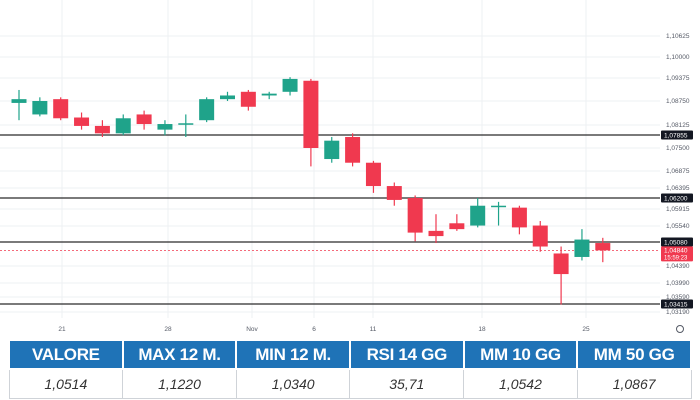  Describe the element at coordinates (678, 101) in the screenshot. I see `y-tick-label: 1,08750` at that location.